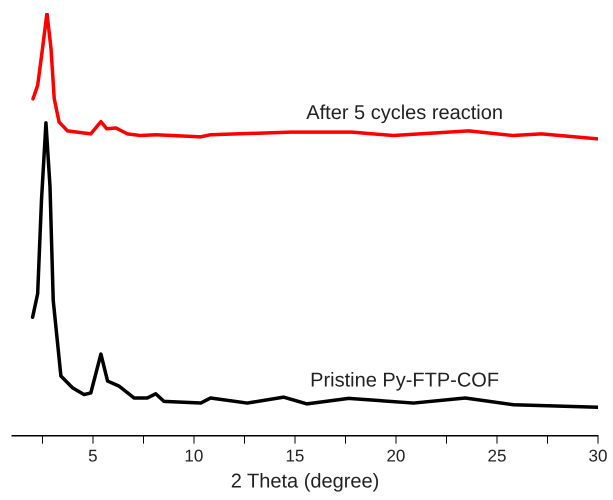 The height and width of the screenshot is (500, 613). What do you see at coordinates (294, 456) in the screenshot?
I see `x-tick-label: 15` at bounding box center [294, 456].